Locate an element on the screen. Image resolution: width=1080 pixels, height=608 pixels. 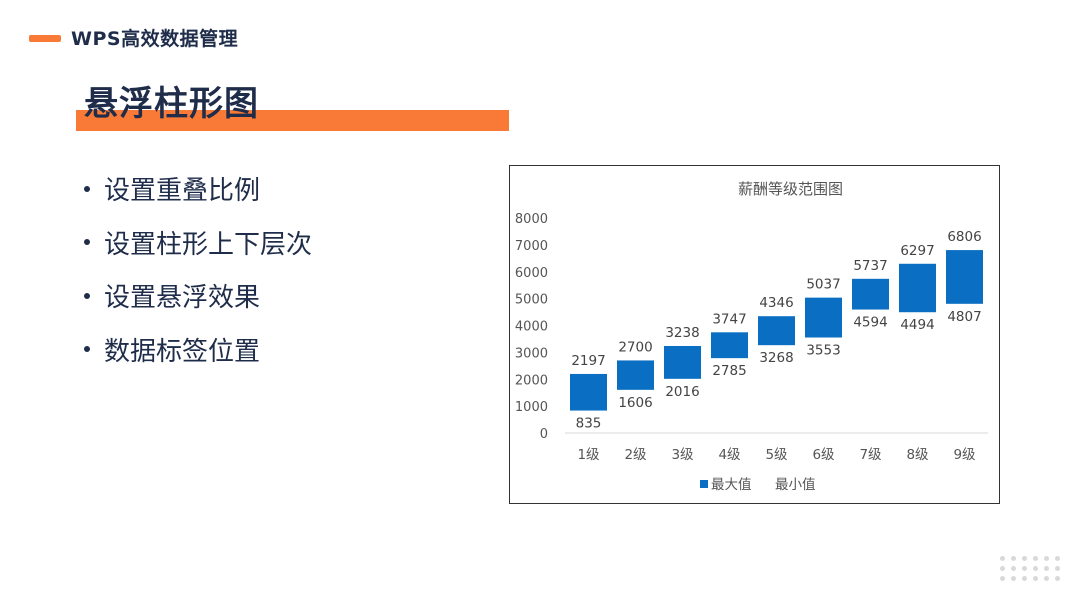
min-value-label: 3268 is located at coordinates (776, 358).